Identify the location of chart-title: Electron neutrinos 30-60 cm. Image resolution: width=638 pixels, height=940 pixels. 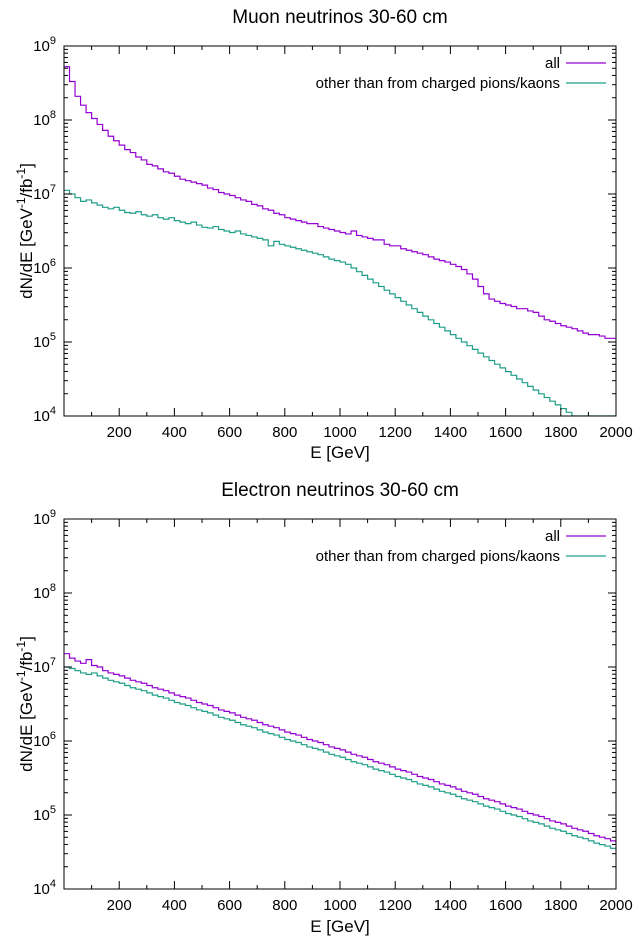
(340, 490).